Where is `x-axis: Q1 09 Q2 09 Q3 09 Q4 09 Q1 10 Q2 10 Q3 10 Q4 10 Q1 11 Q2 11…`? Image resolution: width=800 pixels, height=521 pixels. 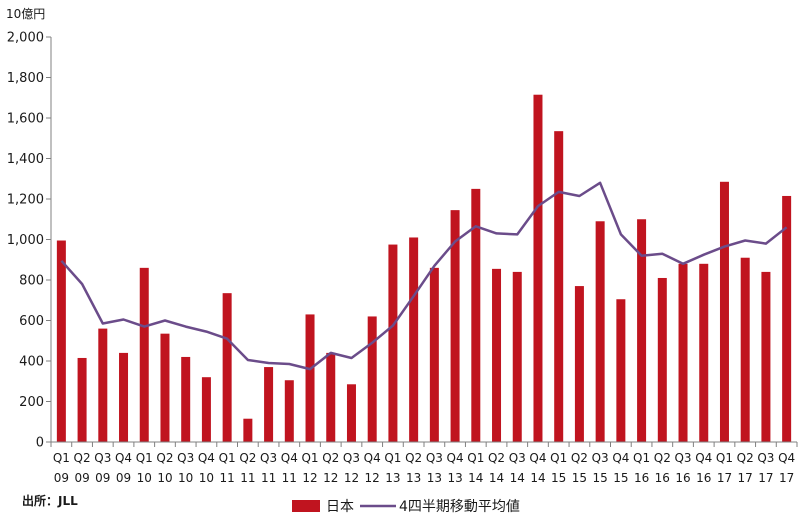 x-axis: Q1 09 Q2 09 Q3 09 Q4 09 Q1 10 Q2 10 Q3 10 Q4 10 Q1 11 Q2 11… is located at coordinates (424, 463).